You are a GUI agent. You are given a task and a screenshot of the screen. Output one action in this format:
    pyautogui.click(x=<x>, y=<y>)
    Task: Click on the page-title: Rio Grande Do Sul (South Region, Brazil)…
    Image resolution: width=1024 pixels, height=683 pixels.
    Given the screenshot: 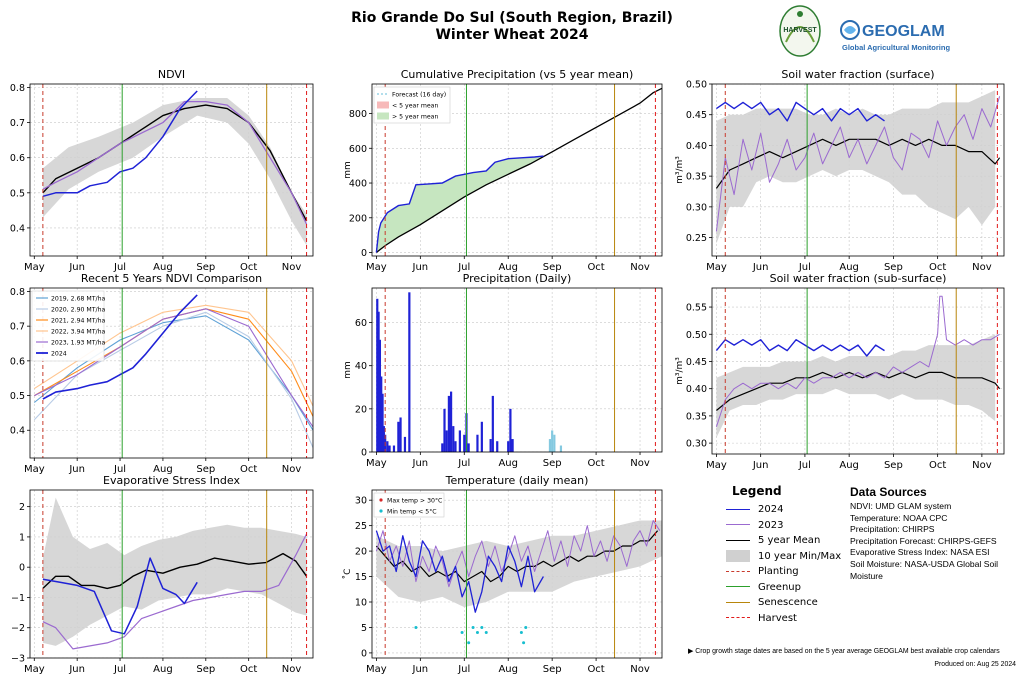 What is the action you would take?
    pyautogui.click(x=512, y=27)
    